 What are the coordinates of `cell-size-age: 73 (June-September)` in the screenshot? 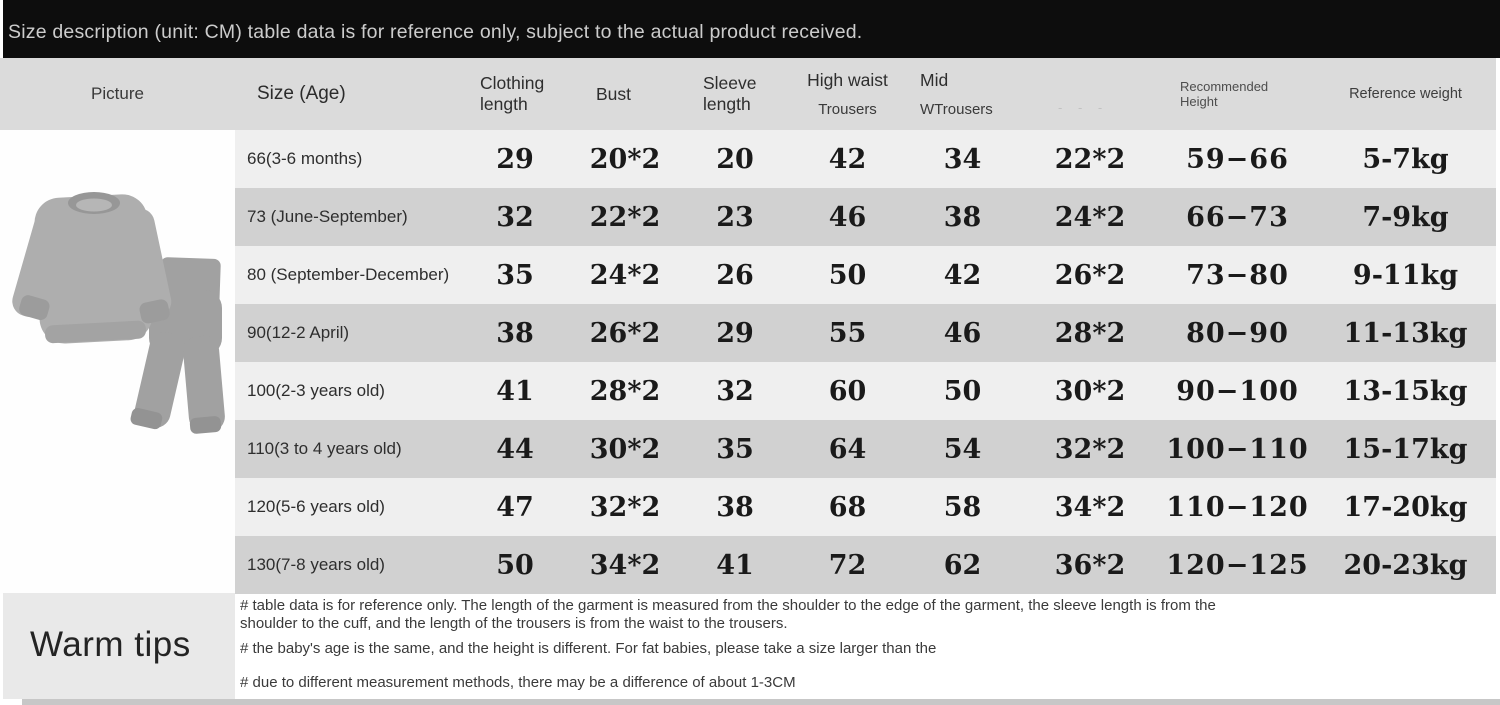 It's located at (347, 217).